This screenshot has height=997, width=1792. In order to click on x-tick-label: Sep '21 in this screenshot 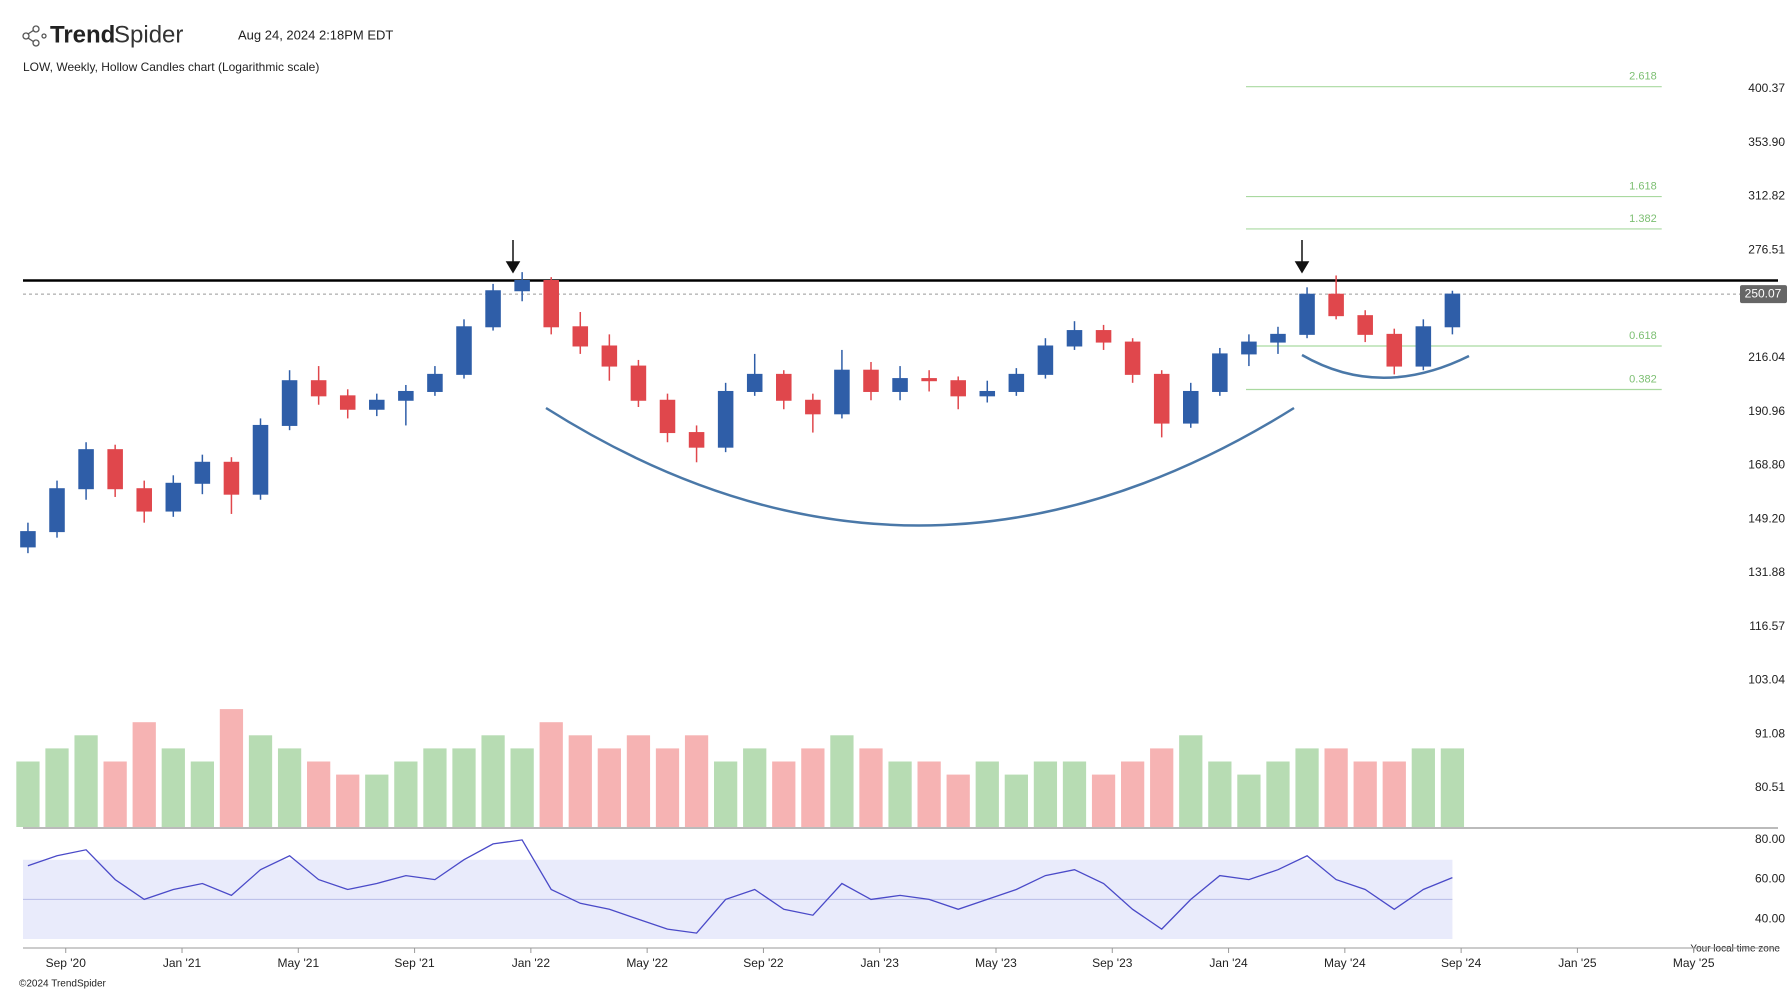, I will do `click(414, 963)`.